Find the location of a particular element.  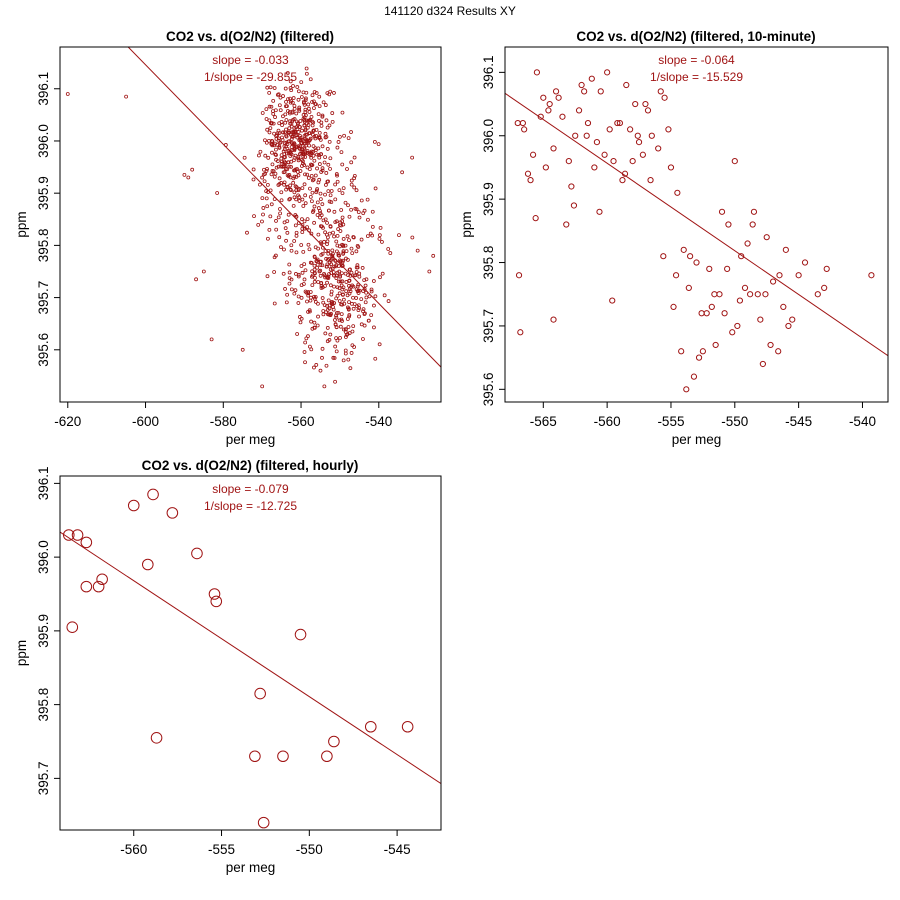

x-tick-label: -620 is located at coordinates (67, 421).